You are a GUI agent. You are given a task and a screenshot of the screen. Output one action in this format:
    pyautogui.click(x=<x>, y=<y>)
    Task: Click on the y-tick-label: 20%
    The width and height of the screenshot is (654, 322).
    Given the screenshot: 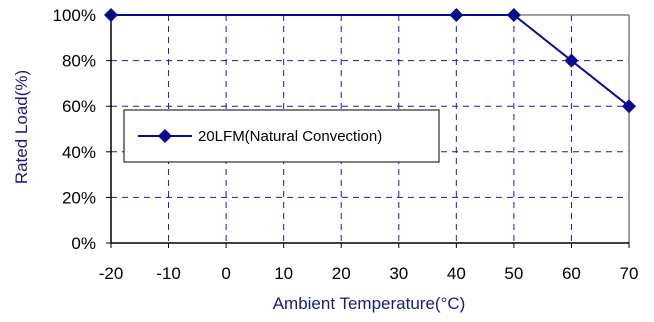 What is the action you would take?
    pyautogui.click(x=79, y=197)
    